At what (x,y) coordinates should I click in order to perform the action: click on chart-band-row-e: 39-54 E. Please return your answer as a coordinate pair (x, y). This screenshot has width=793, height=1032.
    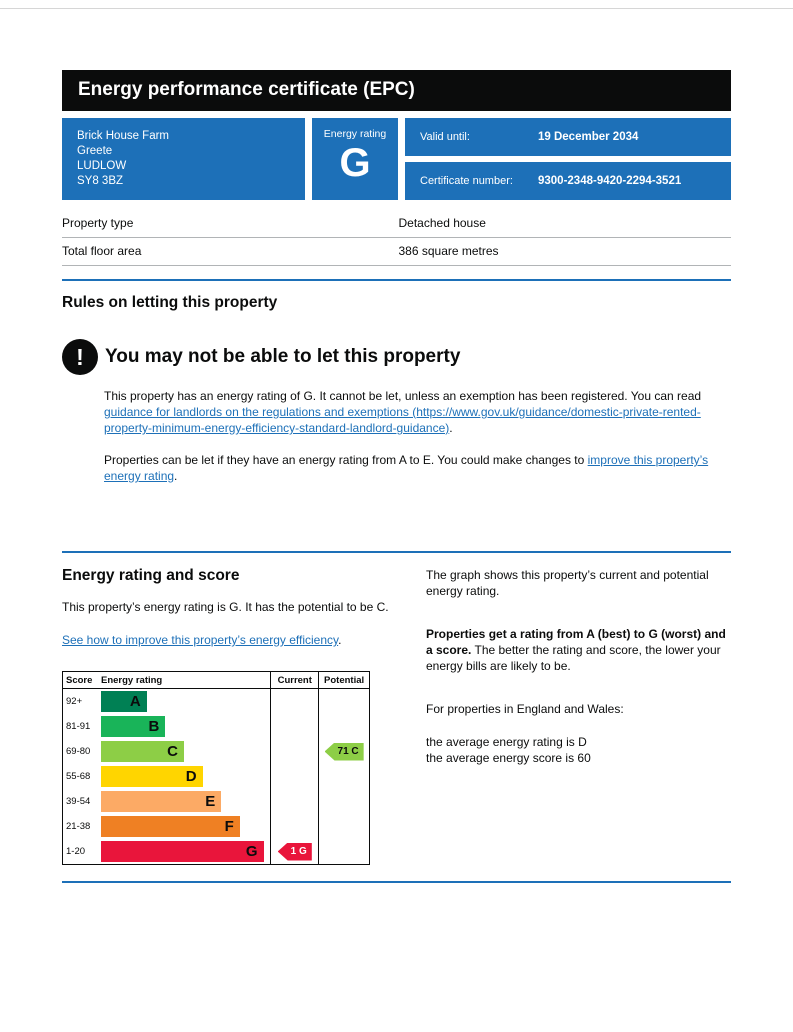
    Looking at the image, I should click on (216, 801).